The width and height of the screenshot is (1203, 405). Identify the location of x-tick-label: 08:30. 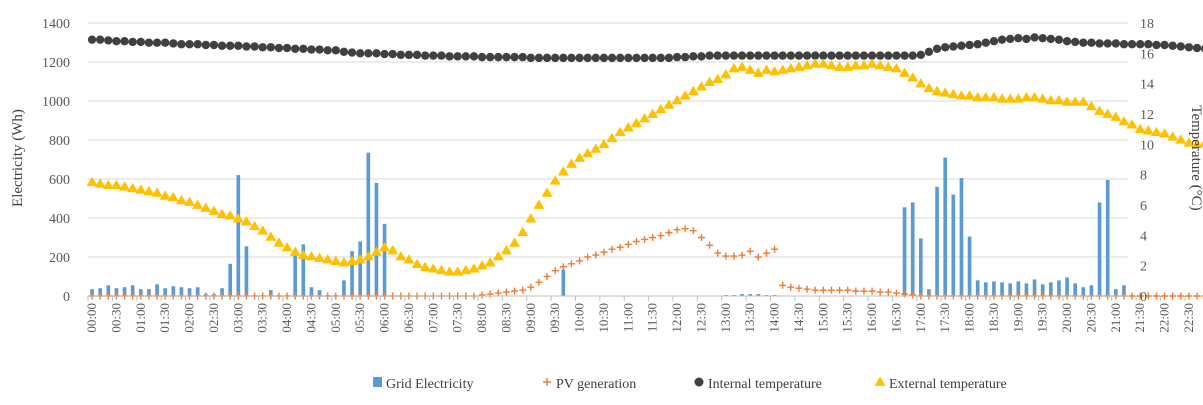
(505, 318).